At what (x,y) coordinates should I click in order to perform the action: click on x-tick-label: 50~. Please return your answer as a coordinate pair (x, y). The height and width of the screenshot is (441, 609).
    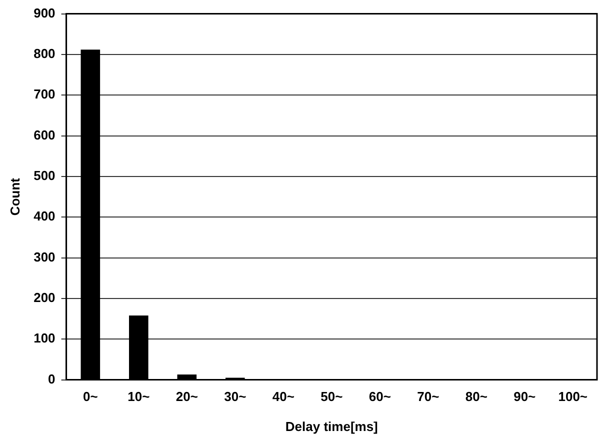
    Looking at the image, I should click on (332, 396).